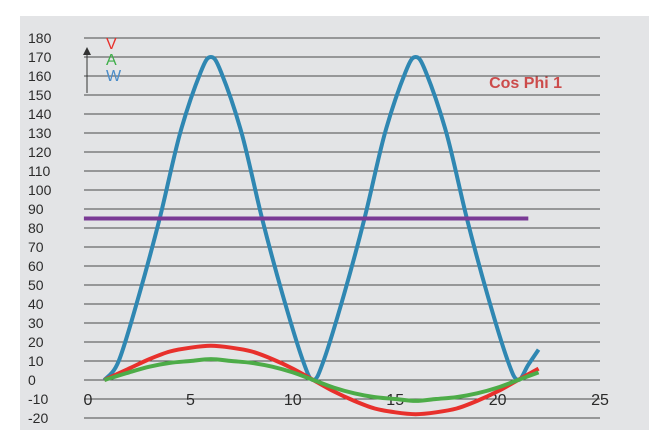 The image size is (667, 446). What do you see at coordinates (38, 399) in the screenshot?
I see `y-tick-label: -10` at bounding box center [38, 399].